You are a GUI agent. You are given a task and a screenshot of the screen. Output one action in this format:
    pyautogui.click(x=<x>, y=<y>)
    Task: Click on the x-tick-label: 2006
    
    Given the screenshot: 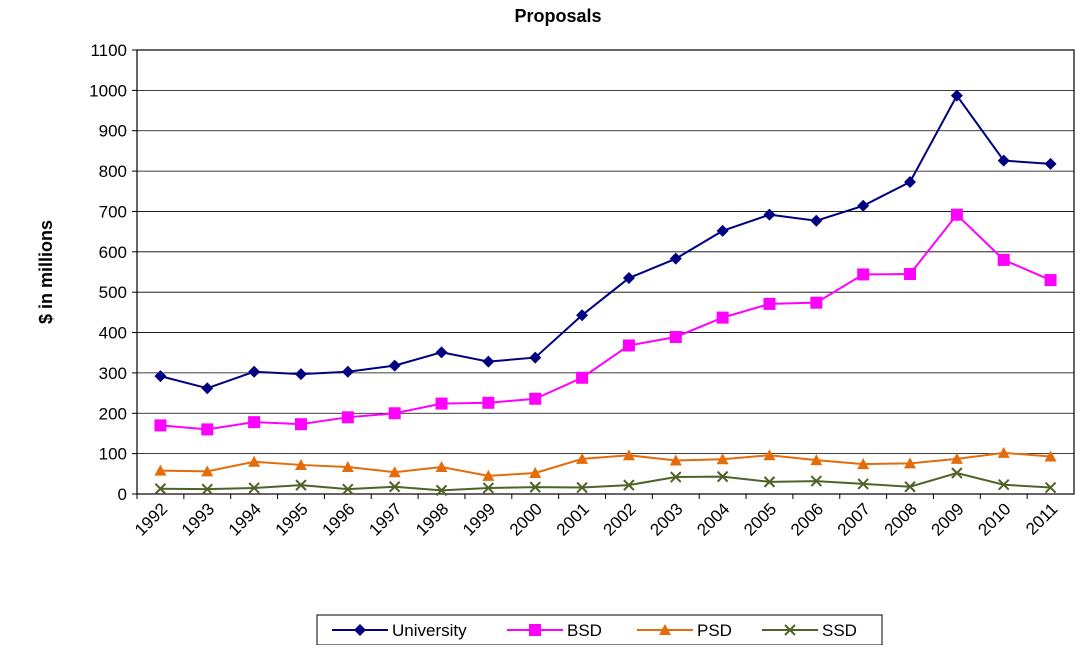 What is the action you would take?
    pyautogui.click(x=807, y=519)
    